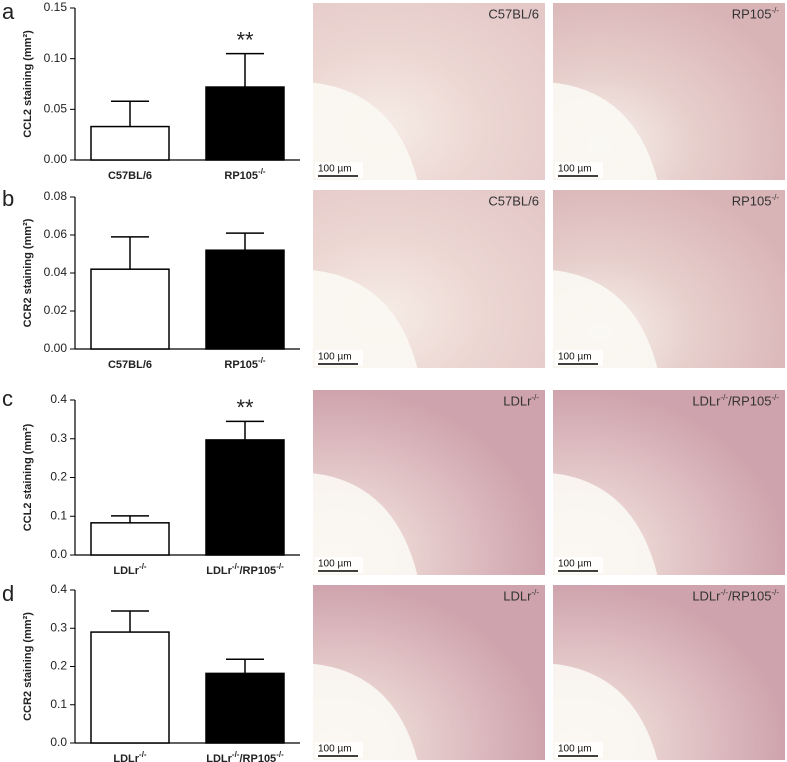 This screenshot has height=762, width=787. What do you see at coordinates (56, 58) in the screenshot?
I see `y-tick-label: 0.10` at bounding box center [56, 58].